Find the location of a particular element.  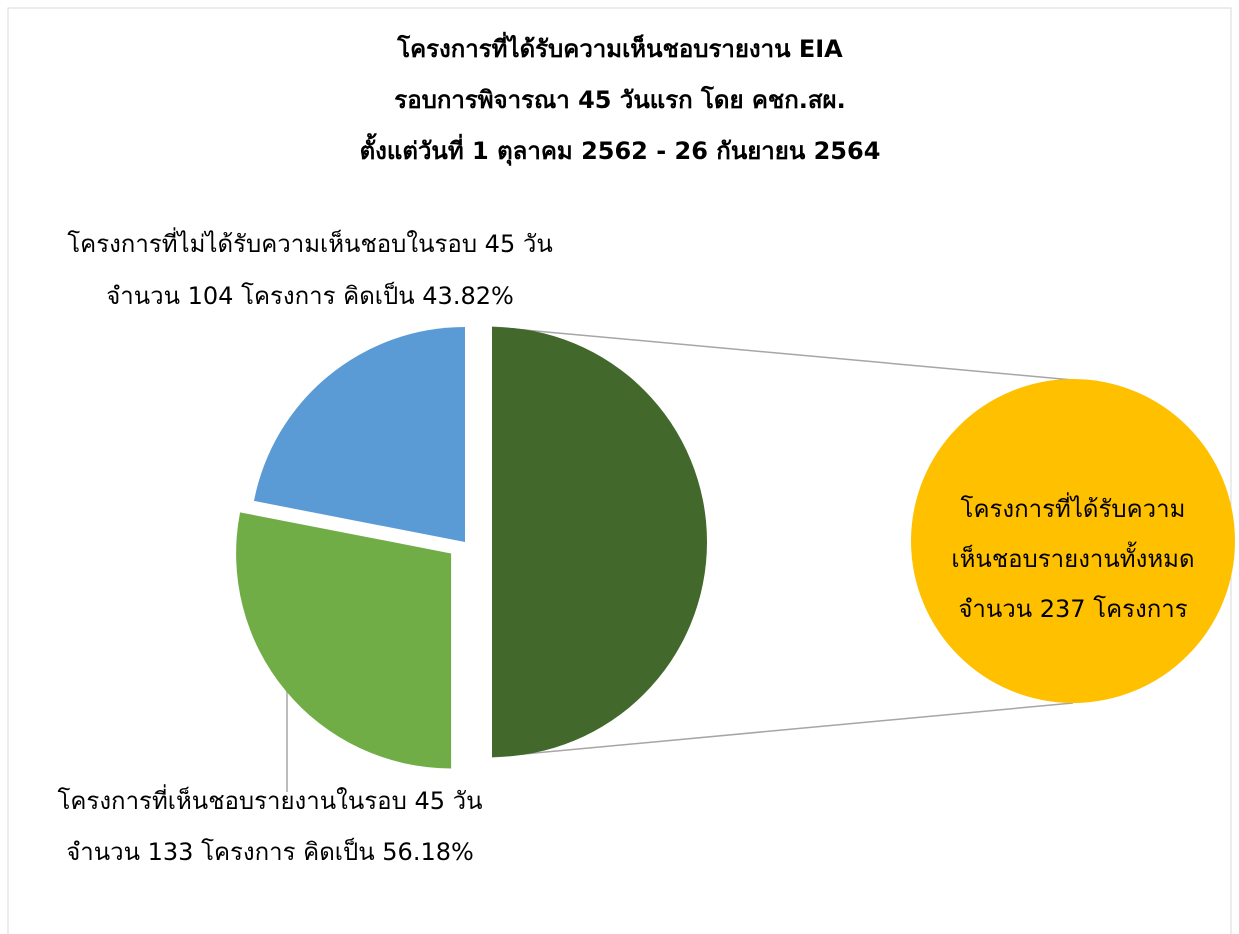

data-label: โครงการที่ได้รับความ is located at coordinates (1073, 507).